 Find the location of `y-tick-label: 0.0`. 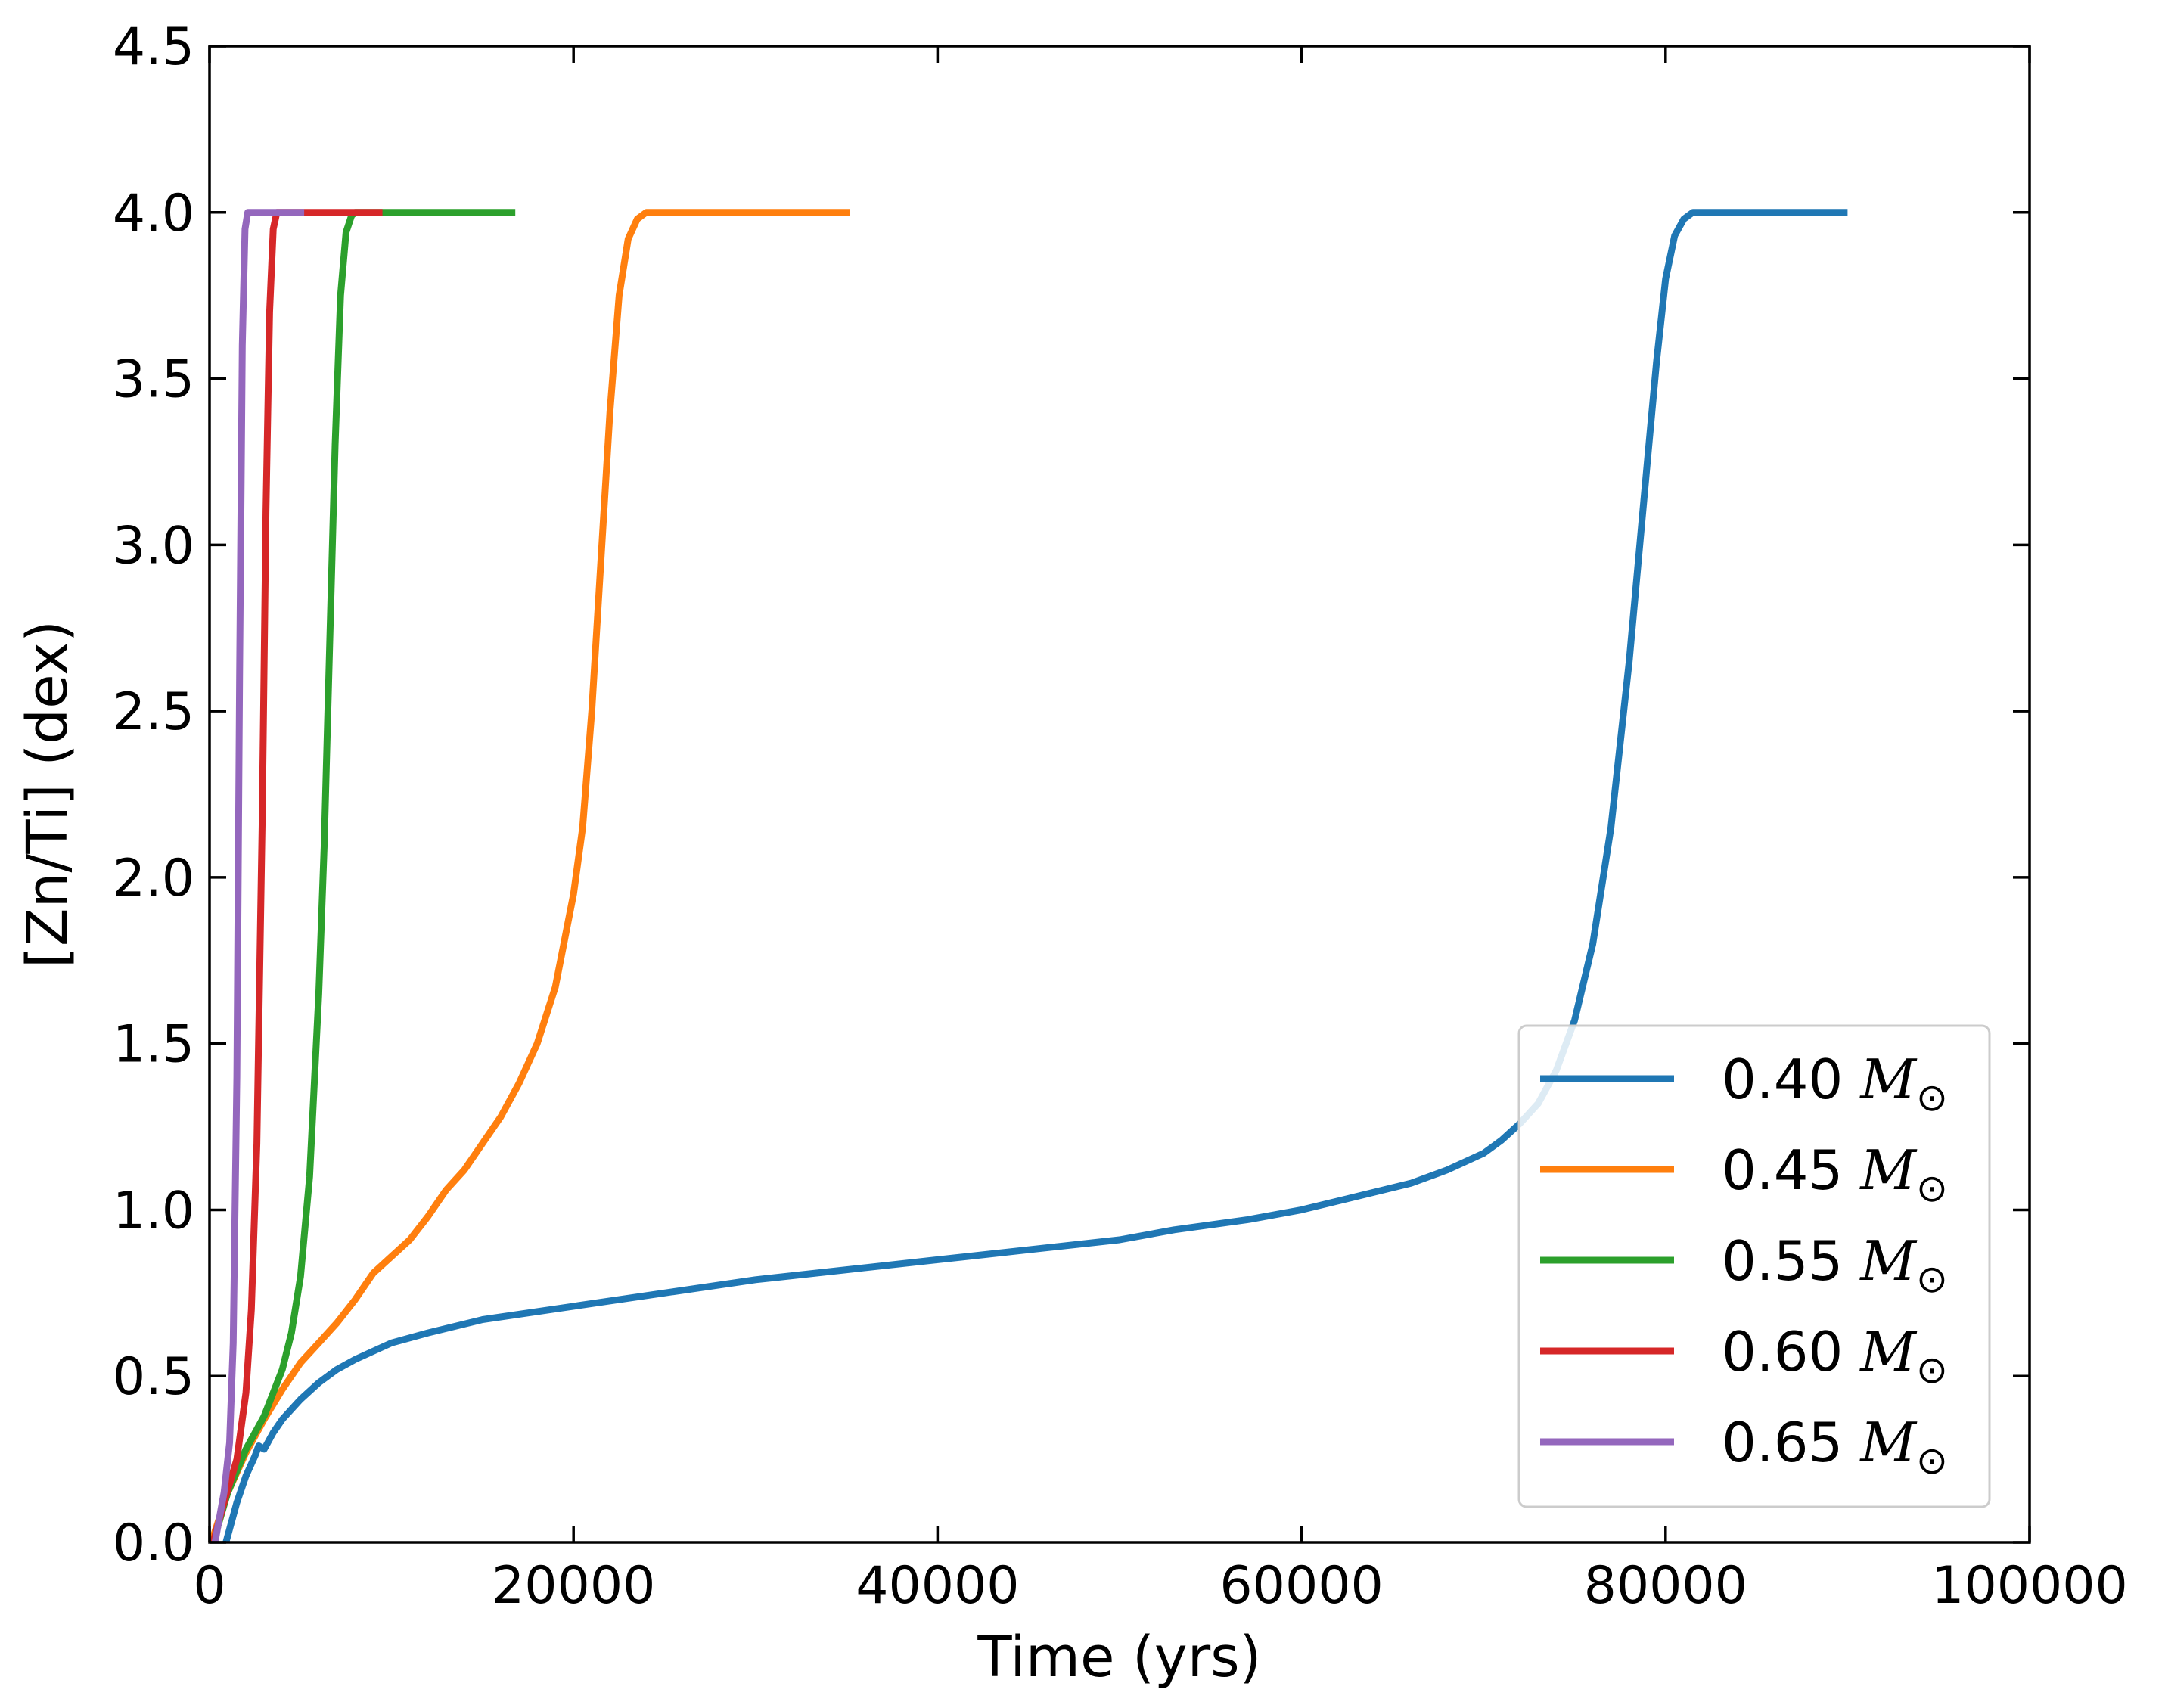

y-tick-label: 0.0 is located at coordinates (153, 1544).